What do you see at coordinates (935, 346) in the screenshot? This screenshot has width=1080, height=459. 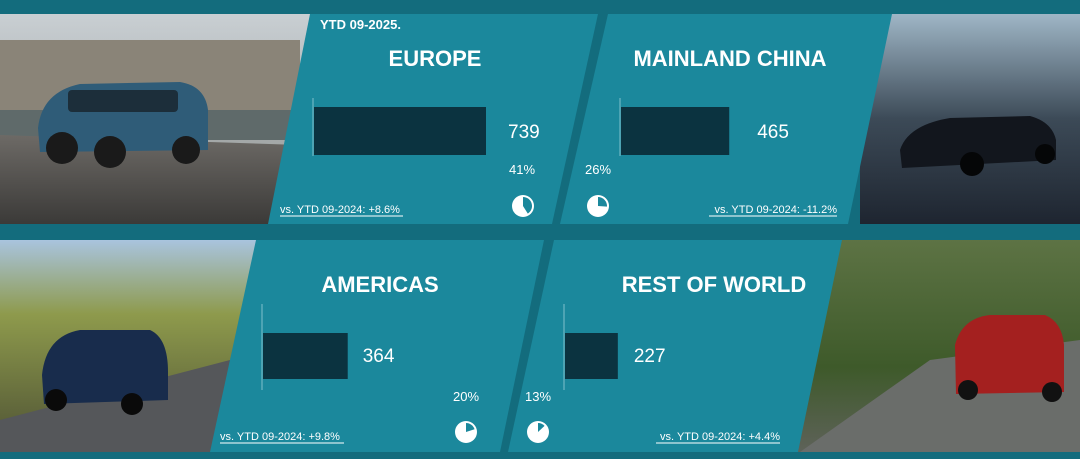 I see `photo-suv-forest` at bounding box center [935, 346].